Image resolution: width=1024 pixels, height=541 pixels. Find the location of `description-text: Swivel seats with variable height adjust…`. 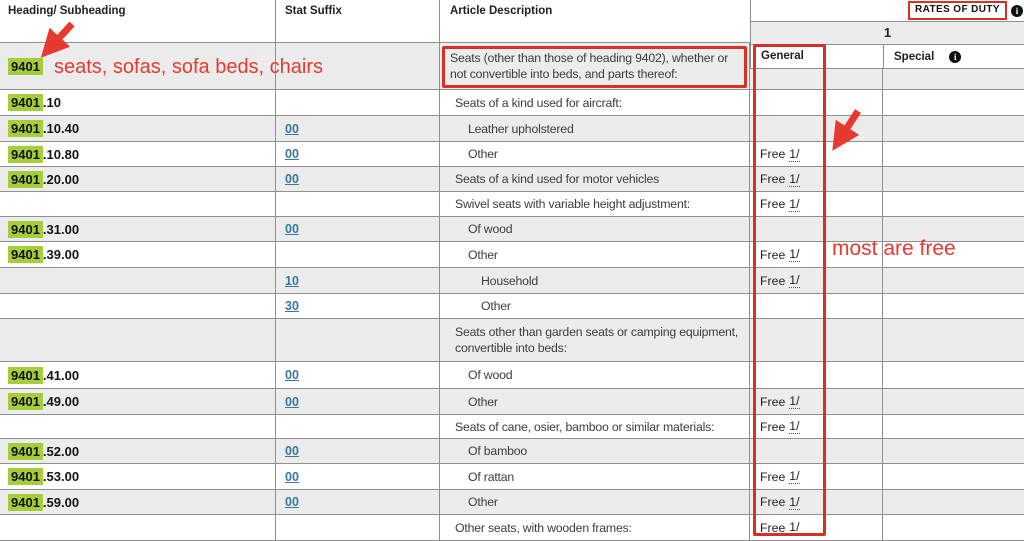

description-text: Swivel seats with variable height adjust… is located at coordinates (573, 204).